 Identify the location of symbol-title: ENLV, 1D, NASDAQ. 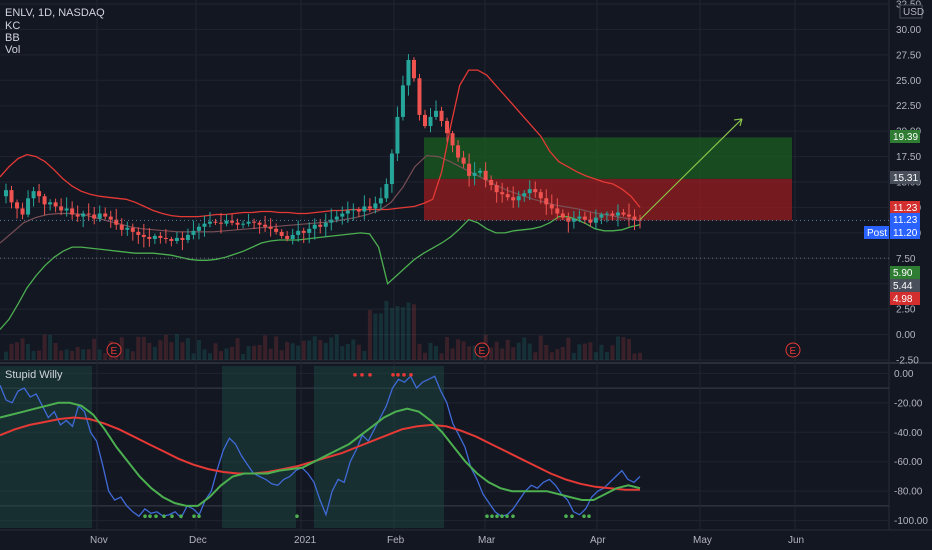
(55, 13).